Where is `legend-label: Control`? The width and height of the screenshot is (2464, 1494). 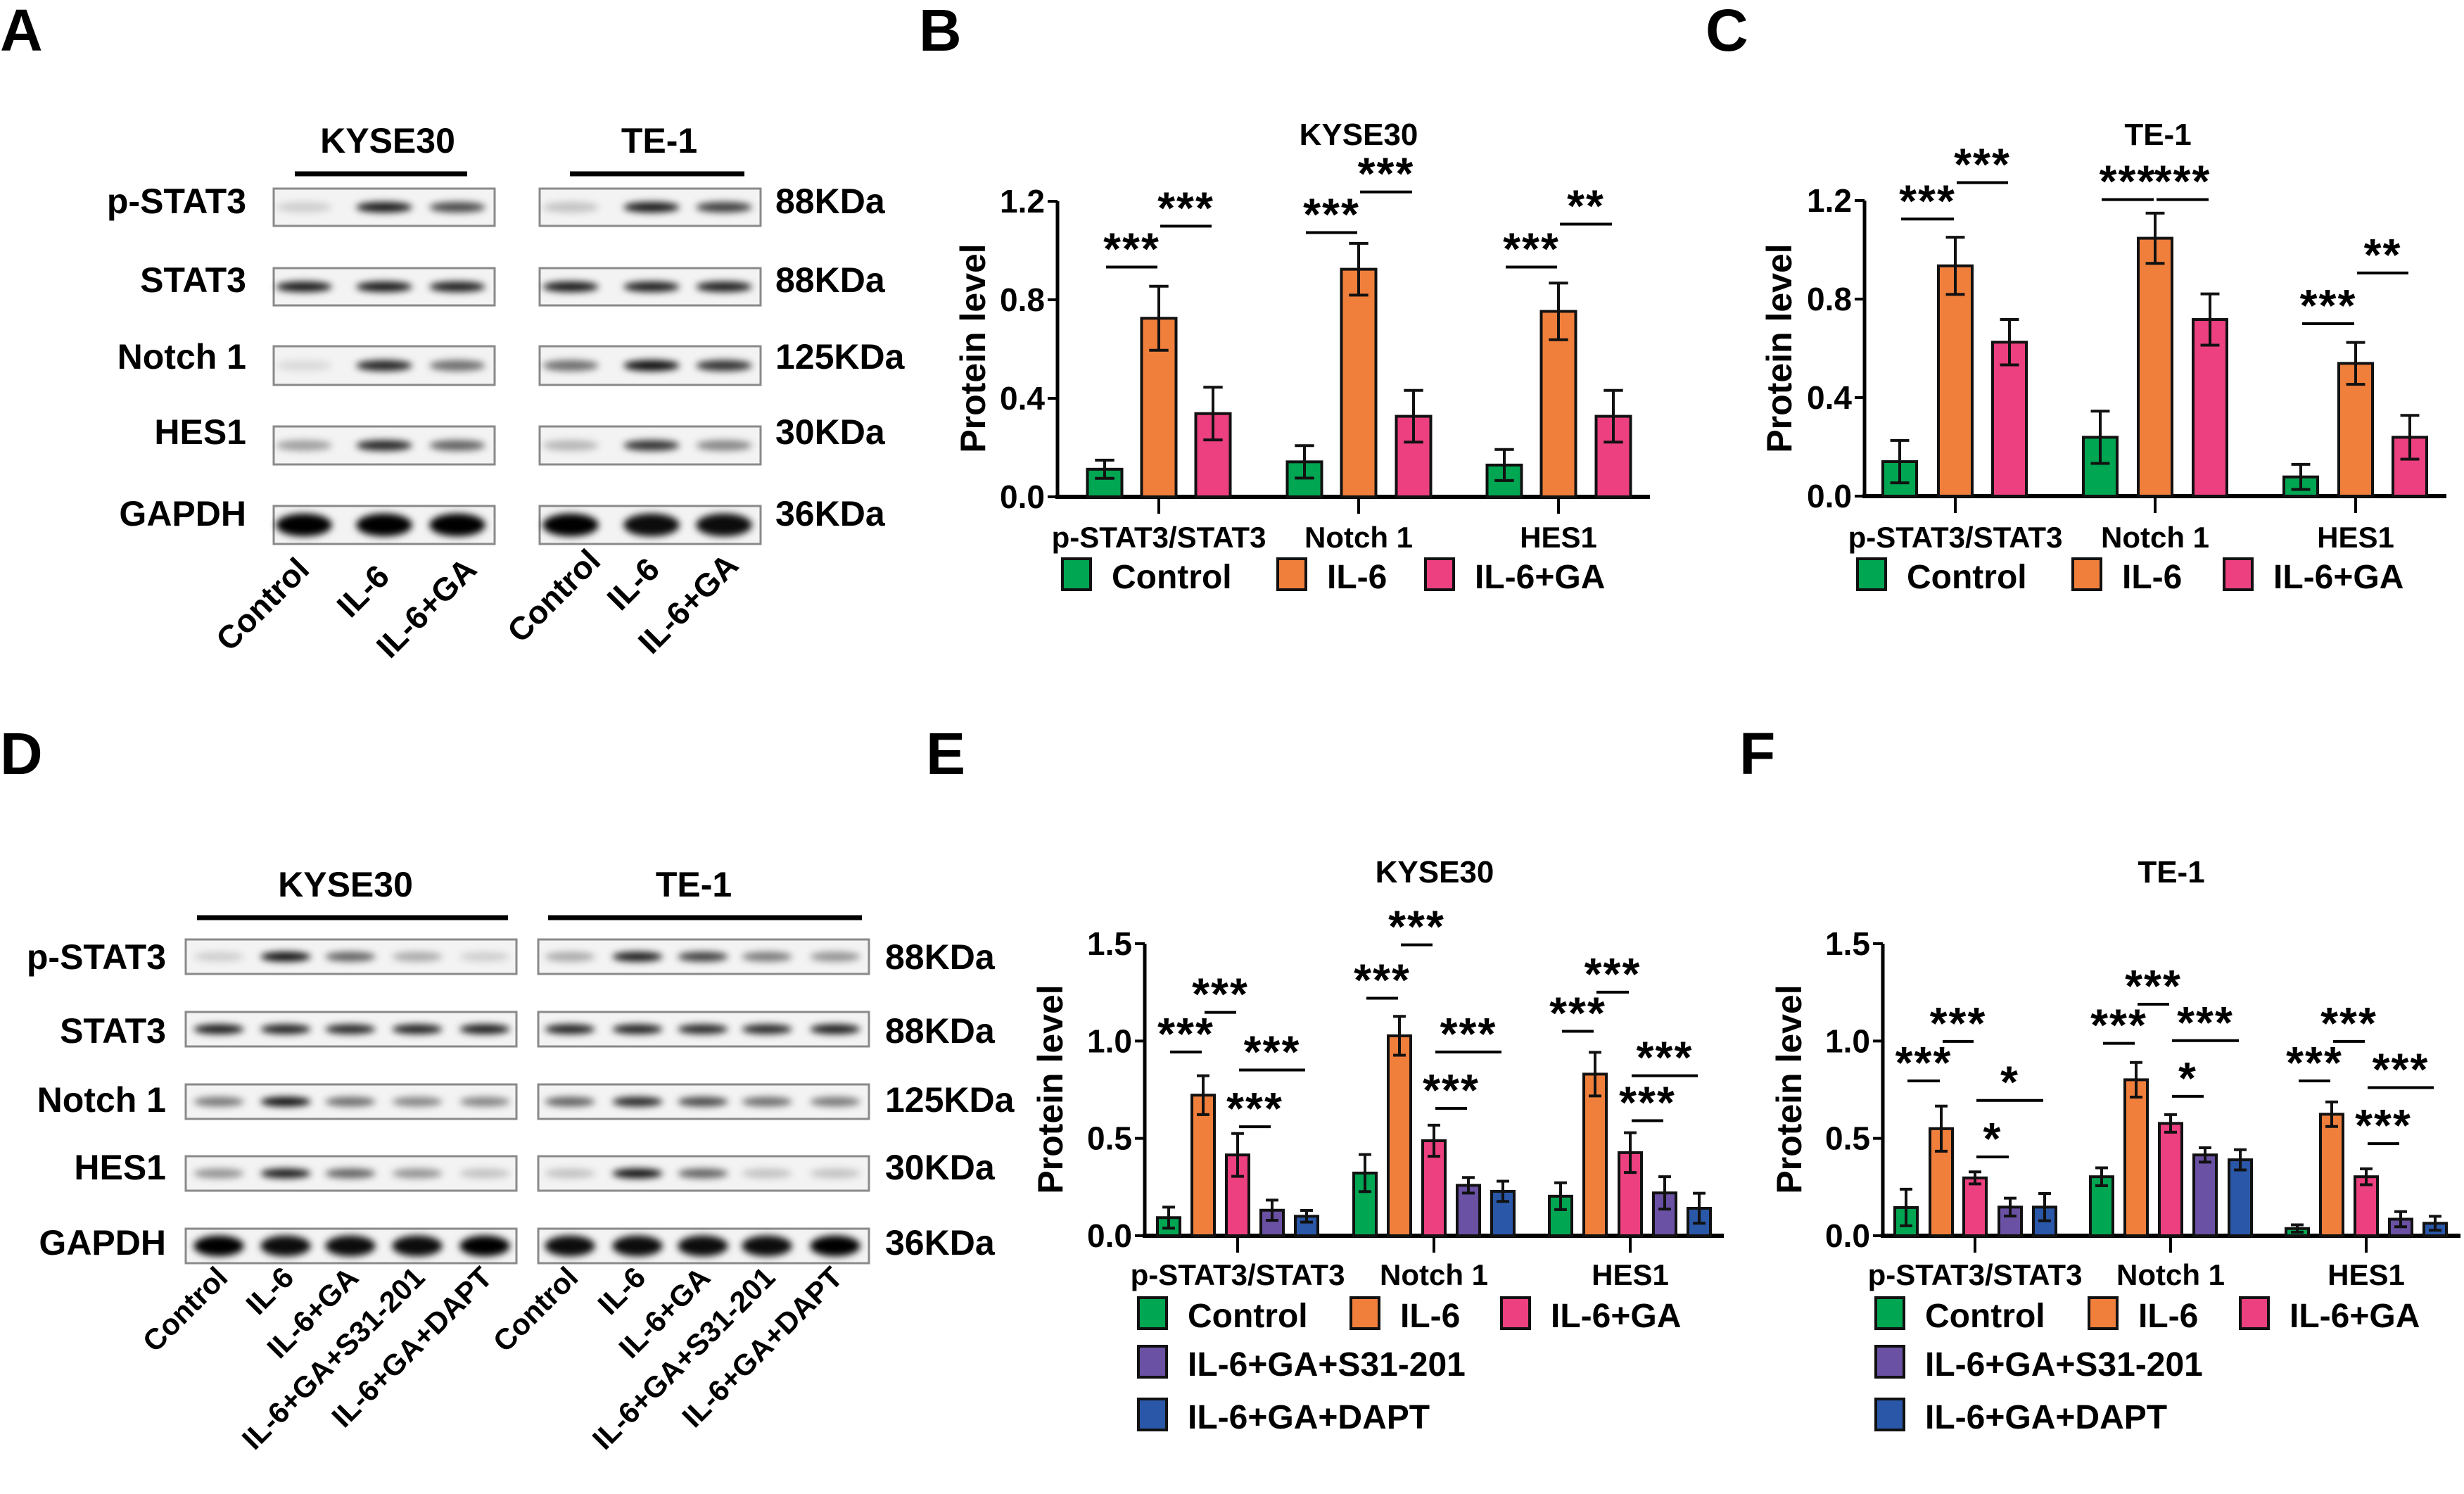
legend-label: Control is located at coordinates (1985, 1316).